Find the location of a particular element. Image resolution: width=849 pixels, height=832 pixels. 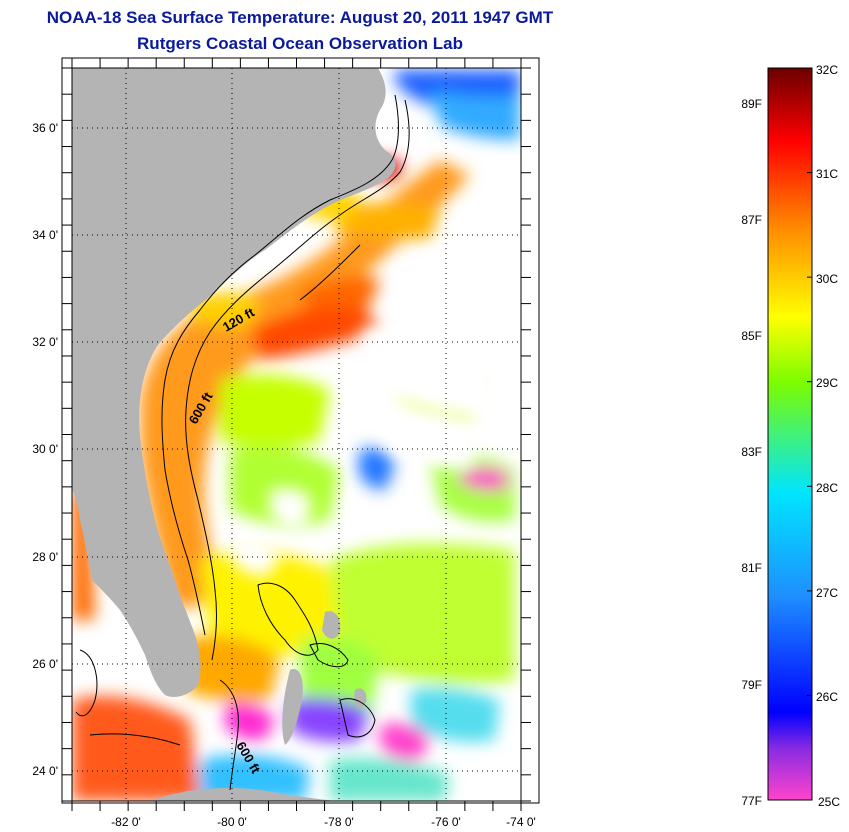

lat-tick-label: 32 0' is located at coordinates (45, 342).